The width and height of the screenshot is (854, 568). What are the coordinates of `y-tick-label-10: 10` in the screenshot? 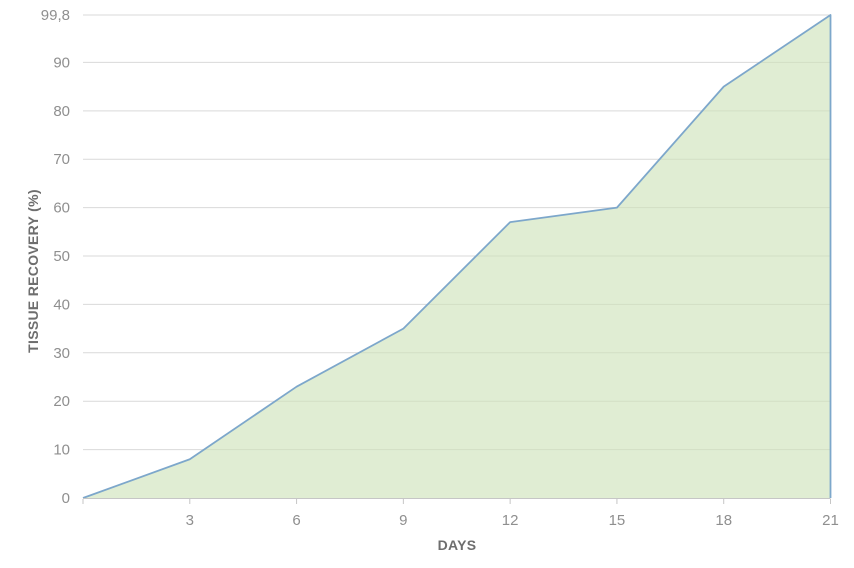 It's located at (61, 450).